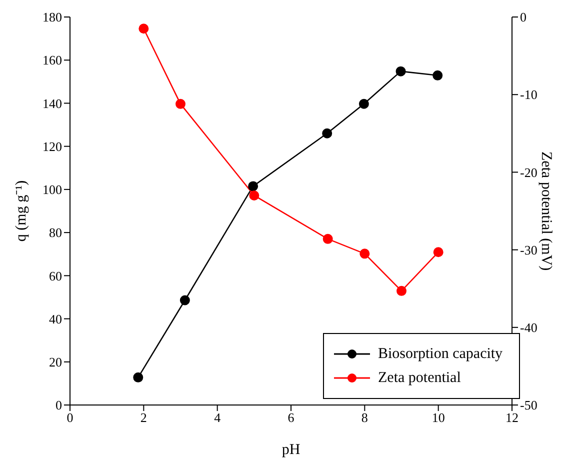  What do you see at coordinates (512, 418) in the screenshot?
I see `x-tick-label: 12` at bounding box center [512, 418].